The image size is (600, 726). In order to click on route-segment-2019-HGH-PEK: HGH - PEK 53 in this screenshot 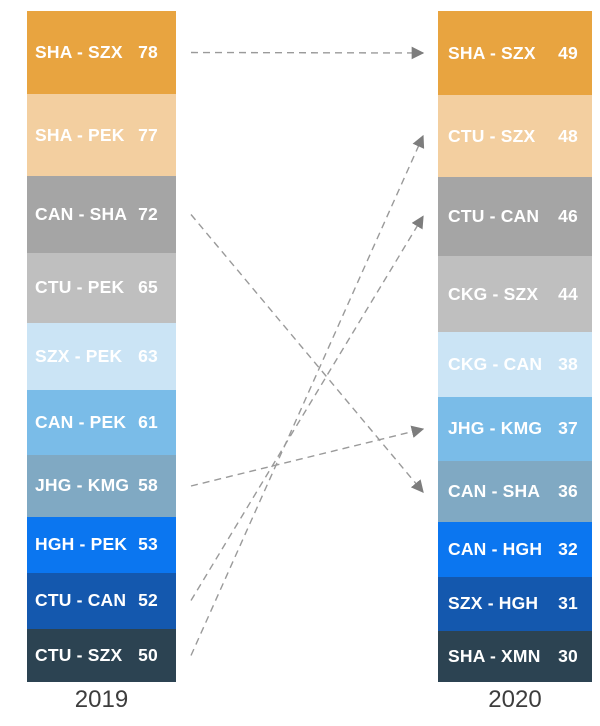, I will do `click(101, 545)`.